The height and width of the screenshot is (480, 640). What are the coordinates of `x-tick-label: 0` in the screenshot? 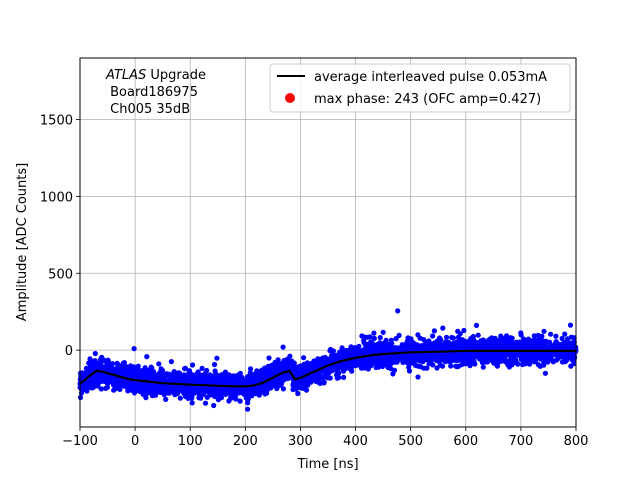 It's located at (135, 441).